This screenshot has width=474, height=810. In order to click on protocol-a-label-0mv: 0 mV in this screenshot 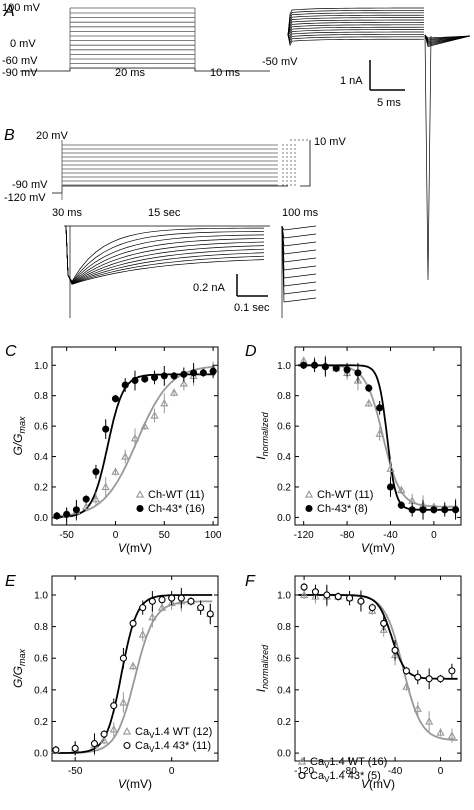, I will do `click(23, 44)`.